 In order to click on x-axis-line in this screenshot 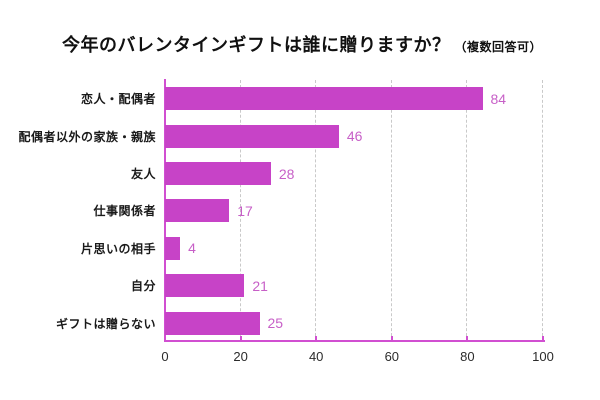, I will do `click(354, 341)`.